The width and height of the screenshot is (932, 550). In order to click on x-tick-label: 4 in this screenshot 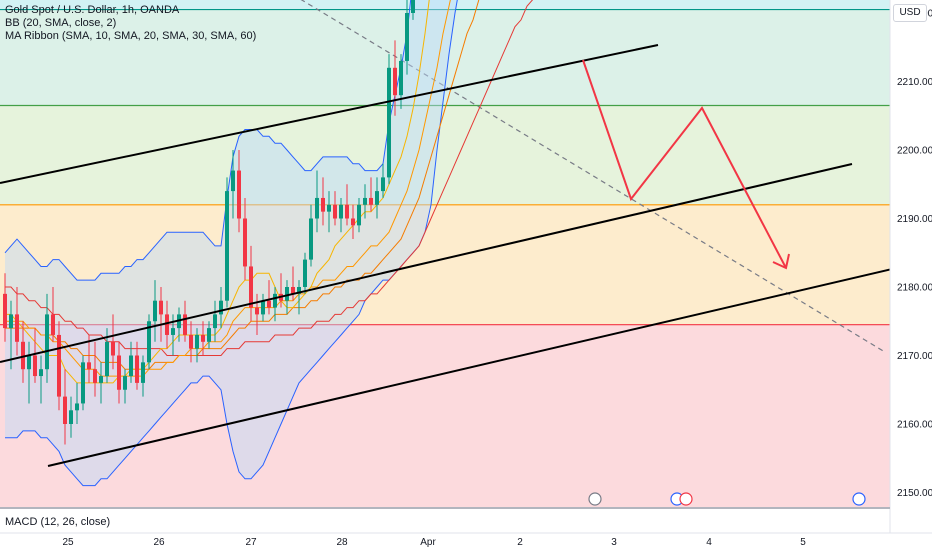, I will do `click(709, 542)`.